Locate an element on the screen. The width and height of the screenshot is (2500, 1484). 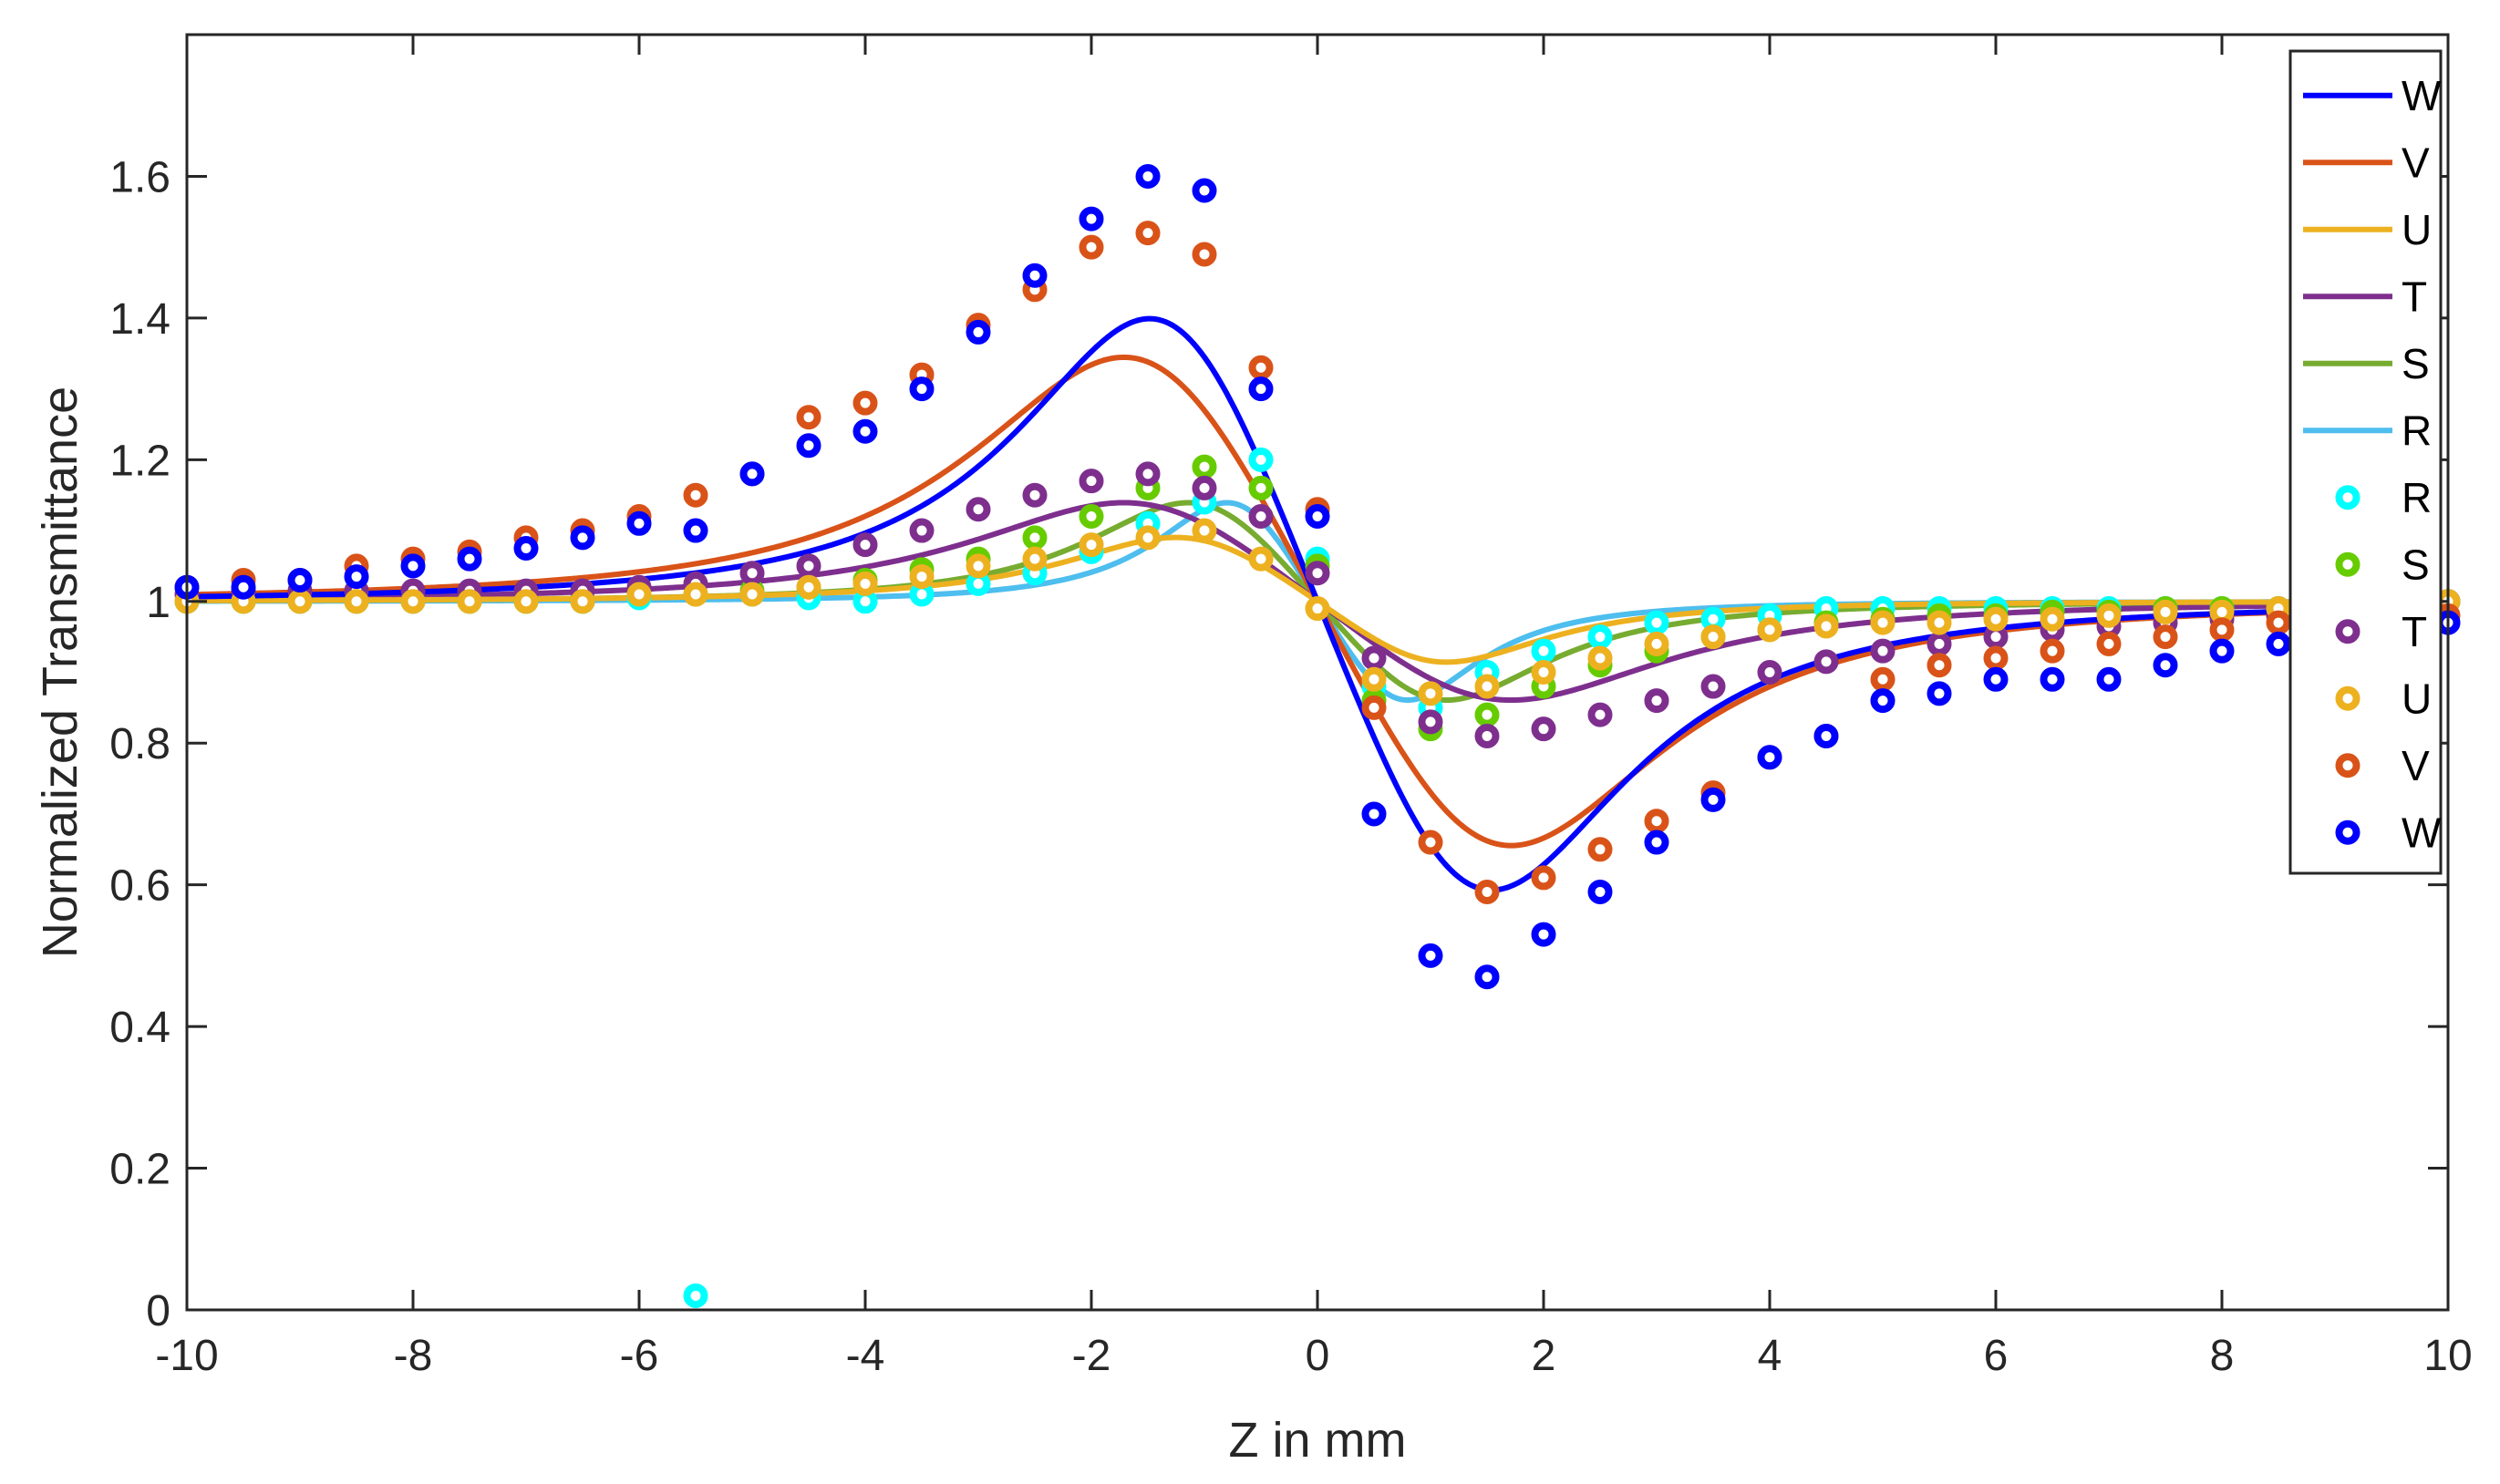
x-tick-label-4: 4 is located at coordinates (1770, 1356).